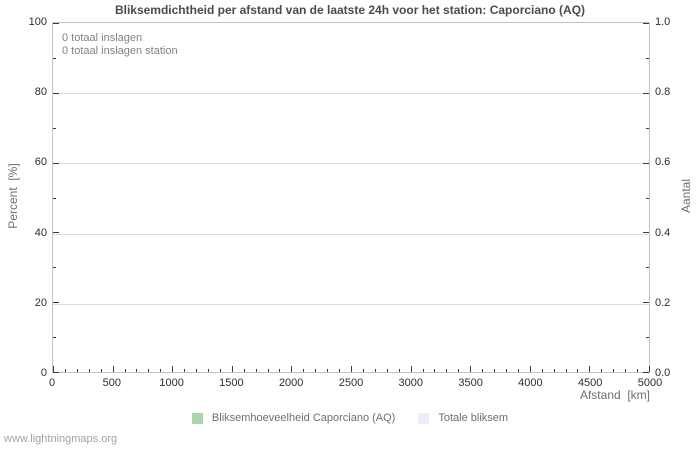 This screenshot has width=700, height=450. What do you see at coordinates (663, 92) in the screenshot?
I see `y-right-tick-label: 0.8` at bounding box center [663, 92].